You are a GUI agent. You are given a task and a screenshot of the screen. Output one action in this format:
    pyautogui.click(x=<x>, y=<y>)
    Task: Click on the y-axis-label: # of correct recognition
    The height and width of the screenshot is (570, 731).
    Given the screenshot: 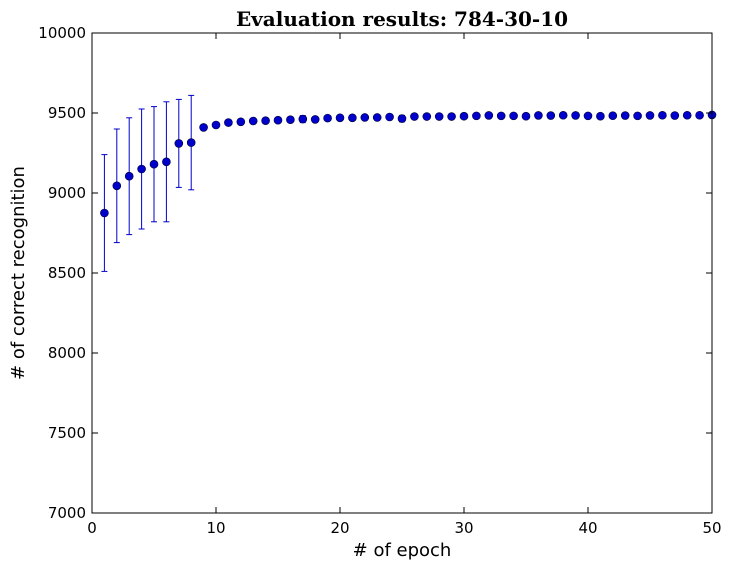 What is the action you would take?
    pyautogui.click(x=18, y=273)
    